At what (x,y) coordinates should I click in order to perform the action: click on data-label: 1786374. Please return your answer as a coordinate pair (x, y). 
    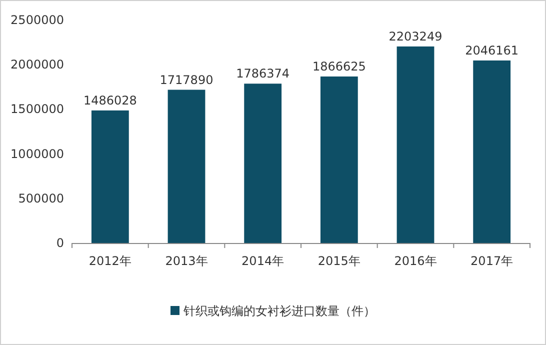
    Looking at the image, I should click on (263, 73).